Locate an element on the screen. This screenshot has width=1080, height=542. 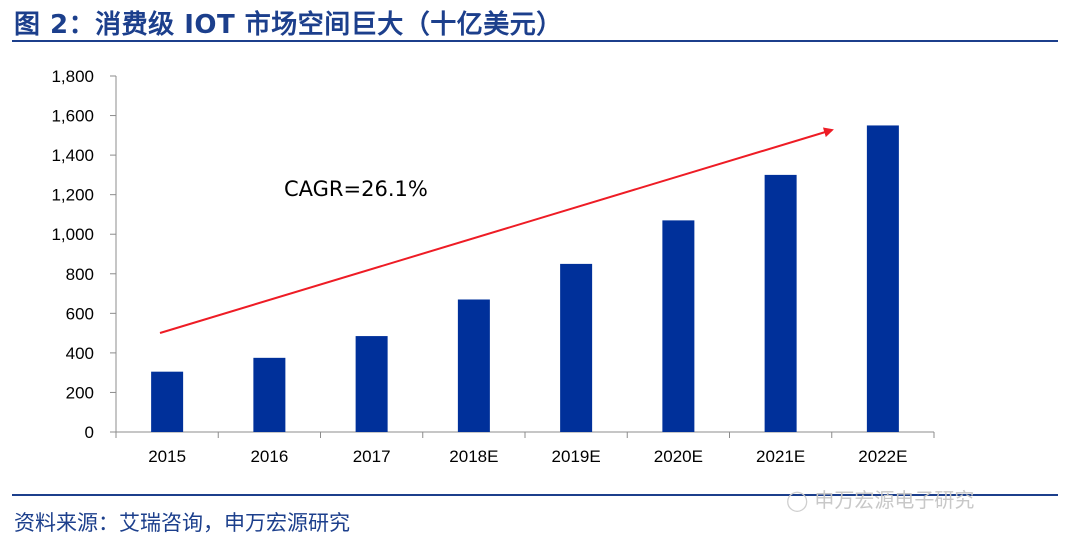
bar-2015 is located at coordinates (167, 401).